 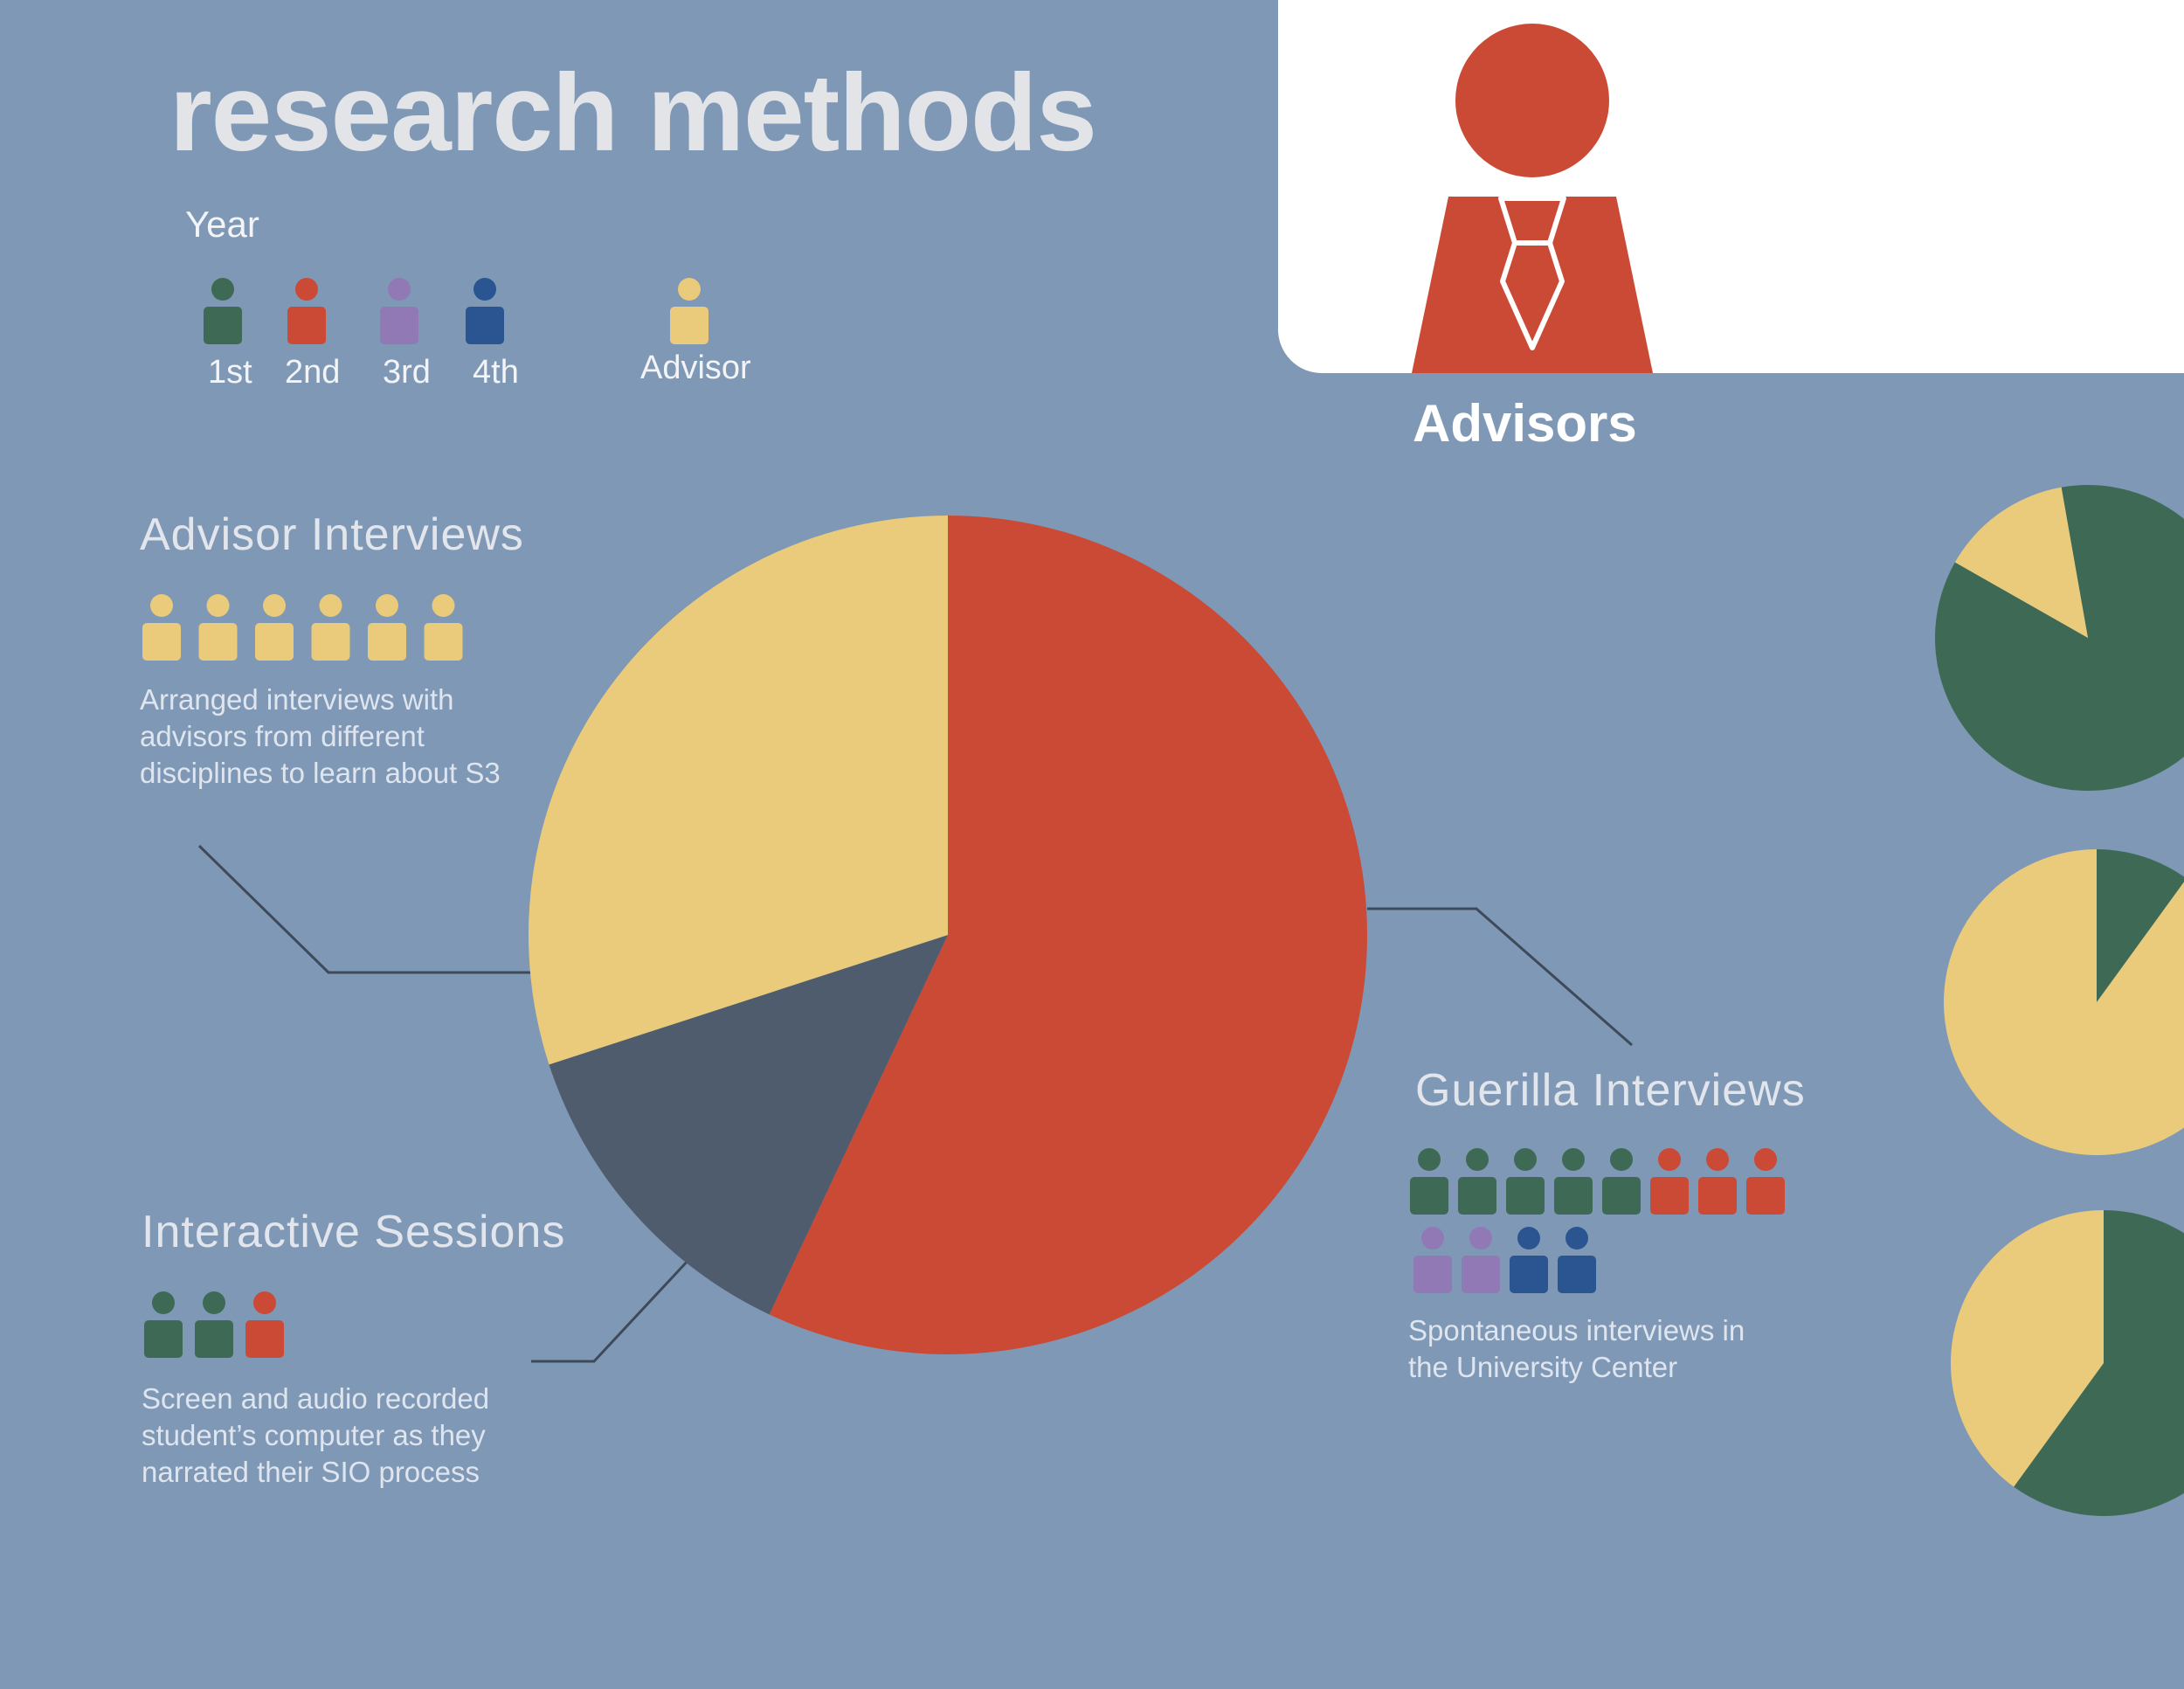 What do you see at coordinates (689, 311) in the screenshot?
I see `legend-person-icon-advisor` at bounding box center [689, 311].